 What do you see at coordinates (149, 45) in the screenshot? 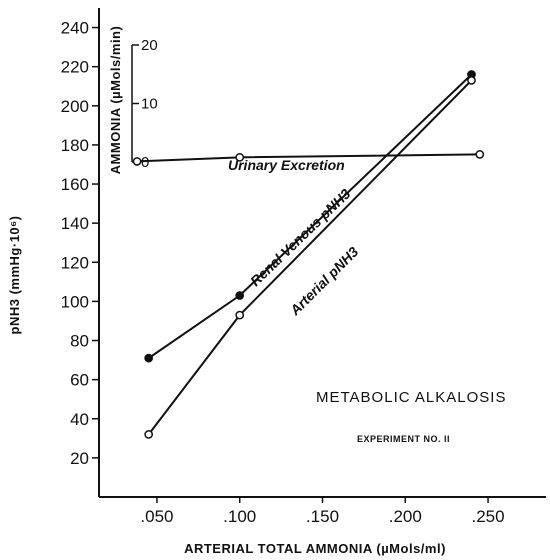
I see `ammonia-tick-label: 20` at bounding box center [149, 45].